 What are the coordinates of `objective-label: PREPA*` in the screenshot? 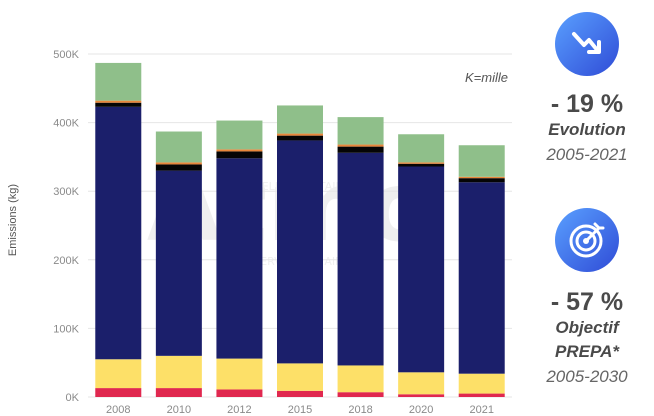 It's located at (587, 351).